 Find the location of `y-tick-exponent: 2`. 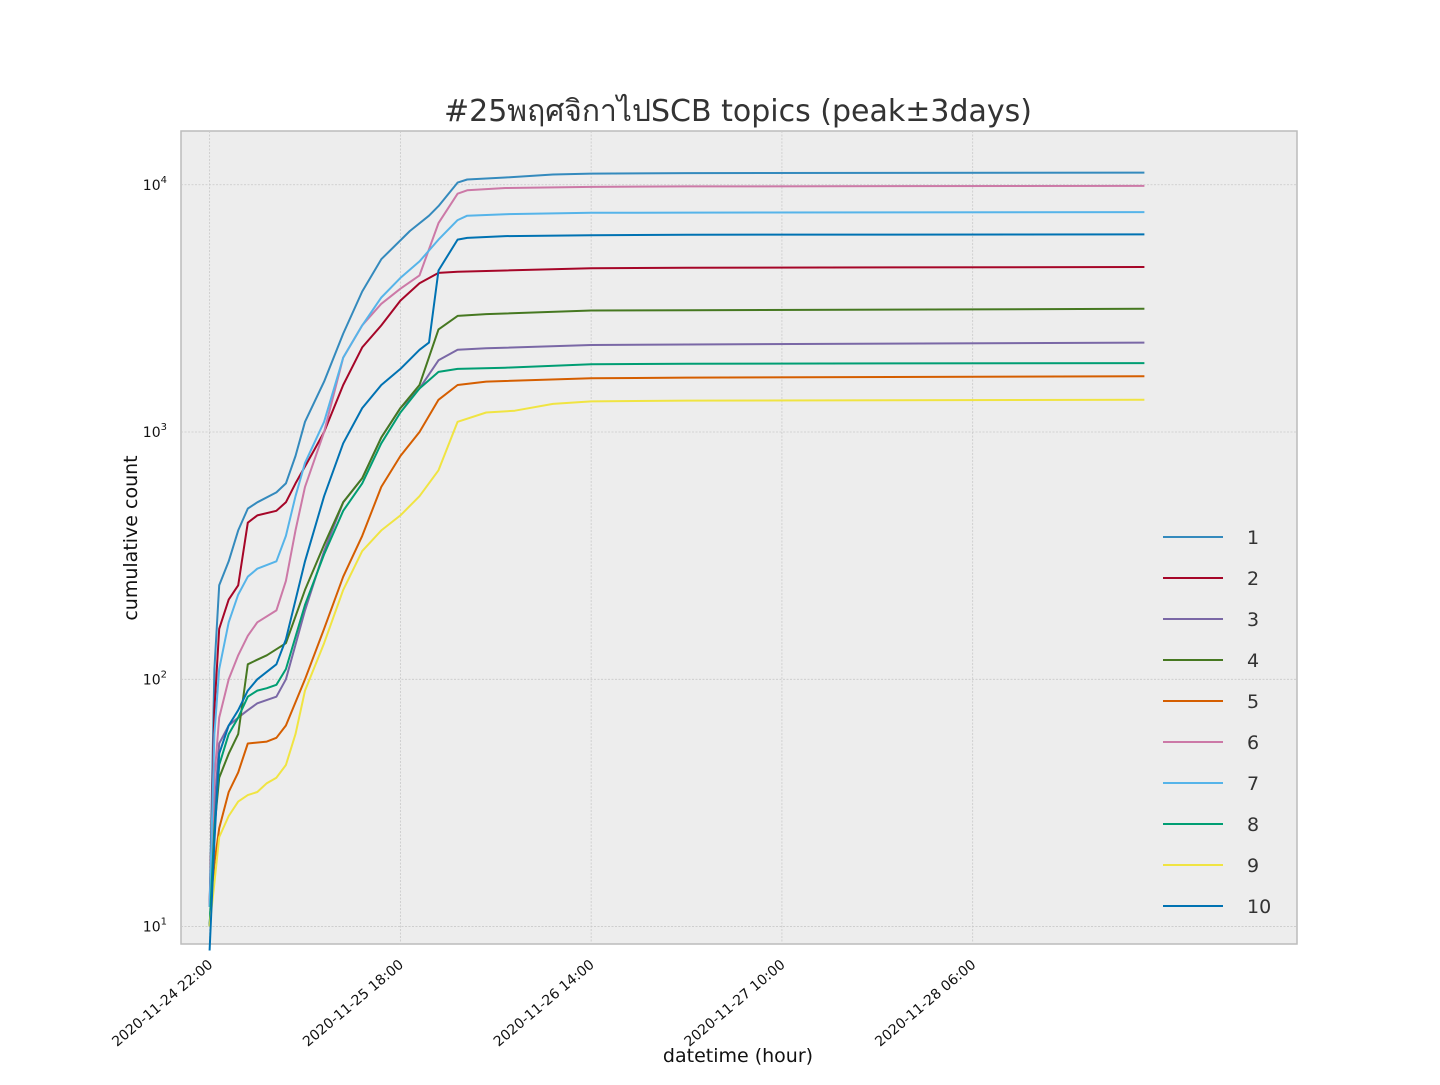

y-tick-exponent: 2 is located at coordinates (164, 674).